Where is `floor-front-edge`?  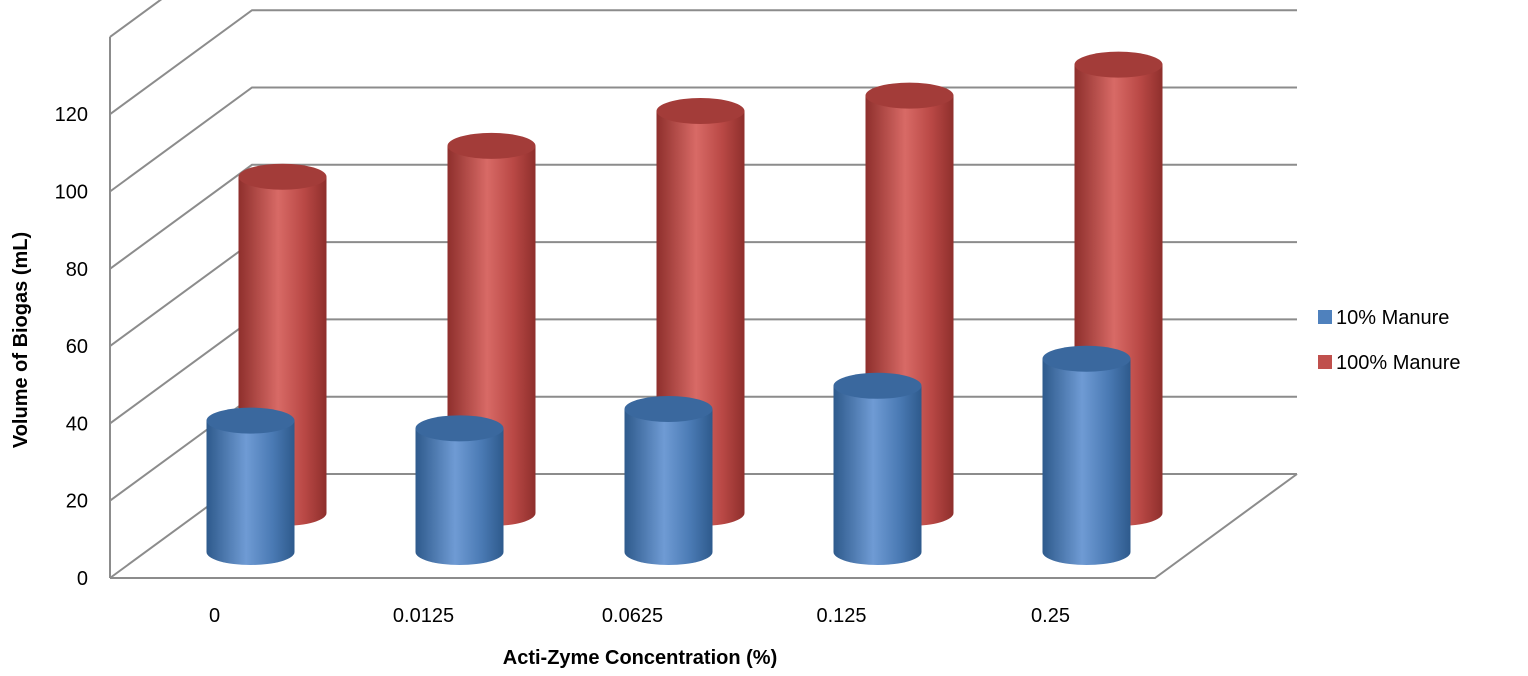 floor-front-edge is located at coordinates (704, 526).